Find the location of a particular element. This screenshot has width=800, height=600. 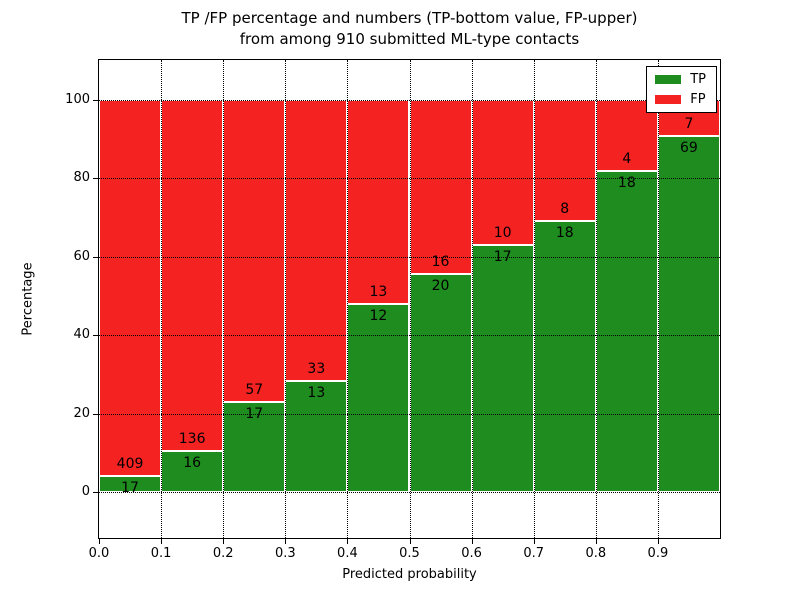

bar-label-fp: 16 is located at coordinates (440, 262).